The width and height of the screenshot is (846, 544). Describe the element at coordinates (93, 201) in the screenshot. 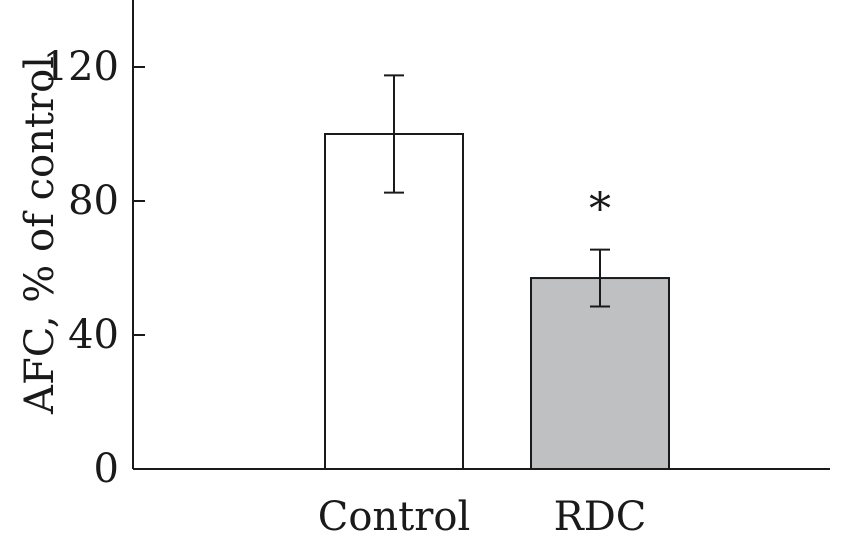

I see `y-tick-label: 80` at that location.